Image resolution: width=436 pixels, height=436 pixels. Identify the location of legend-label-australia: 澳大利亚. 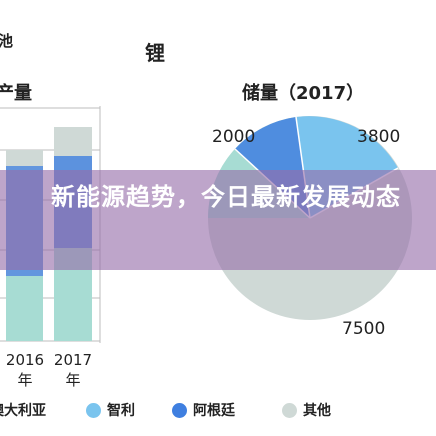
(23, 411).